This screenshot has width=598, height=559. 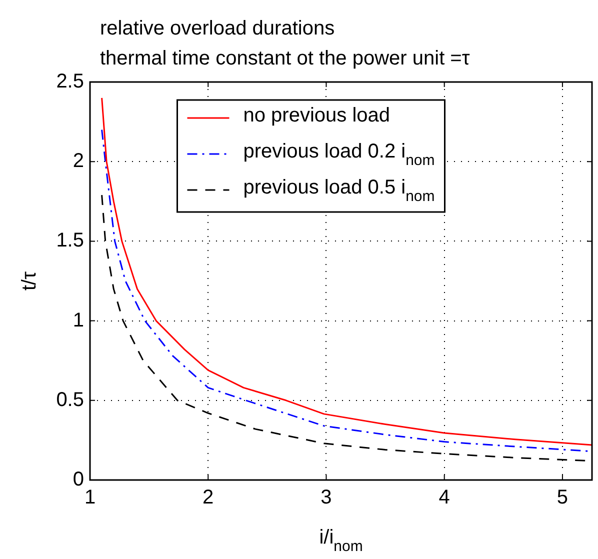 What do you see at coordinates (29, 281) in the screenshot?
I see `y-axis-title: t/τ` at bounding box center [29, 281].